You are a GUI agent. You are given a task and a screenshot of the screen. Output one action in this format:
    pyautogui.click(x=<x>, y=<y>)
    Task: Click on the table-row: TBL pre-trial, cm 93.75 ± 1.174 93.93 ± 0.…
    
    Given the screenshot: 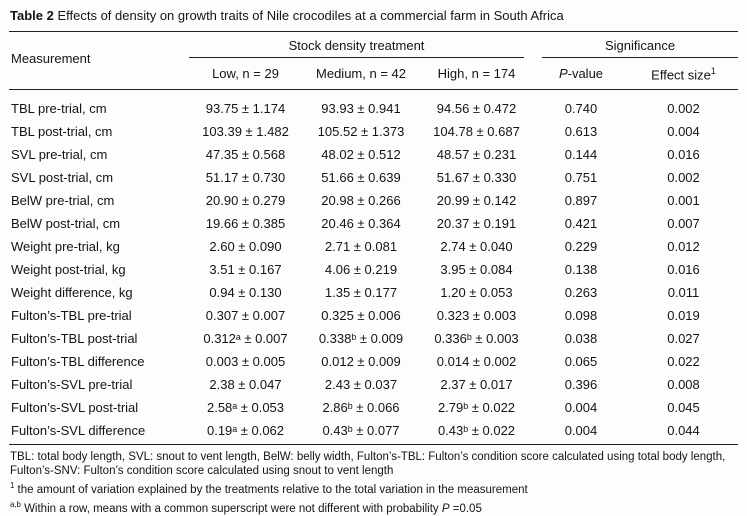 What is the action you would take?
    pyautogui.click(x=373, y=105)
    